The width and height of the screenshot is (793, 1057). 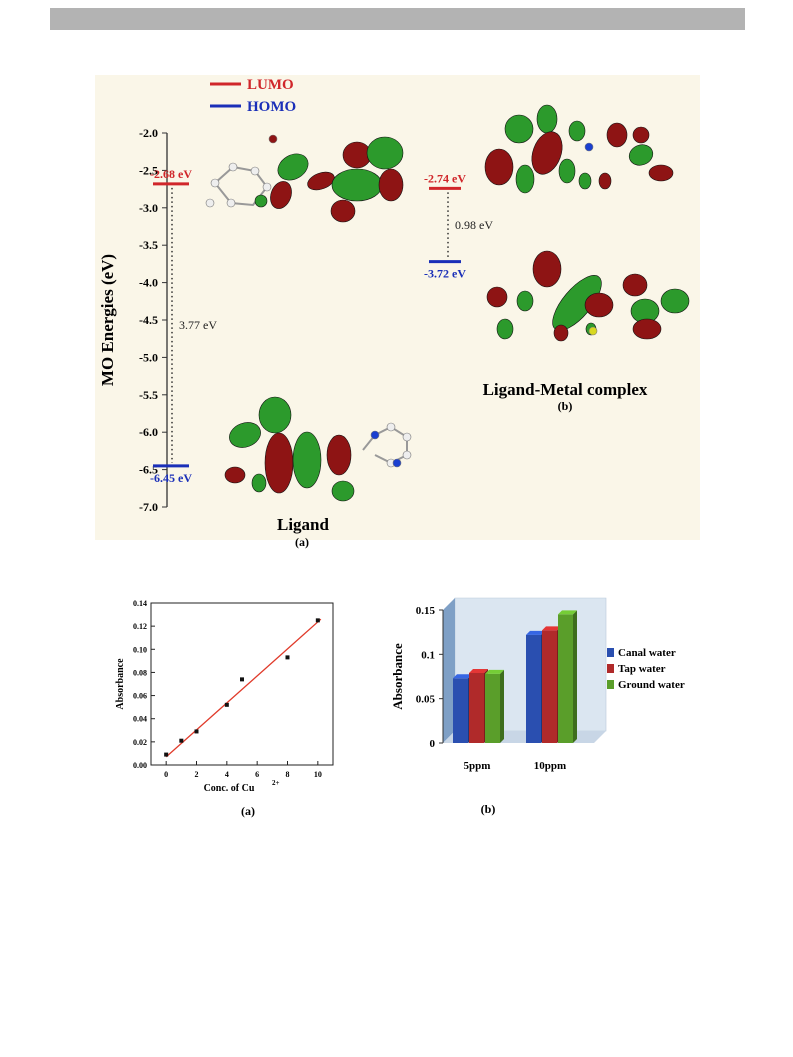 I want to click on category-label: 10ppm, so click(x=550, y=766).